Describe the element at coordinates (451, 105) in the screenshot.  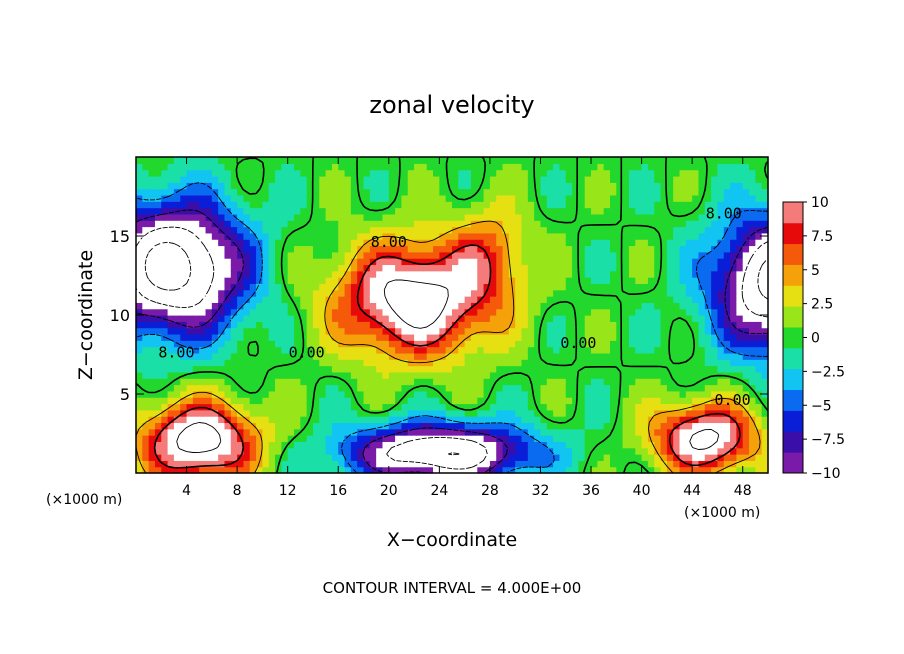
I see `chart-title: zonal velocity` at that location.